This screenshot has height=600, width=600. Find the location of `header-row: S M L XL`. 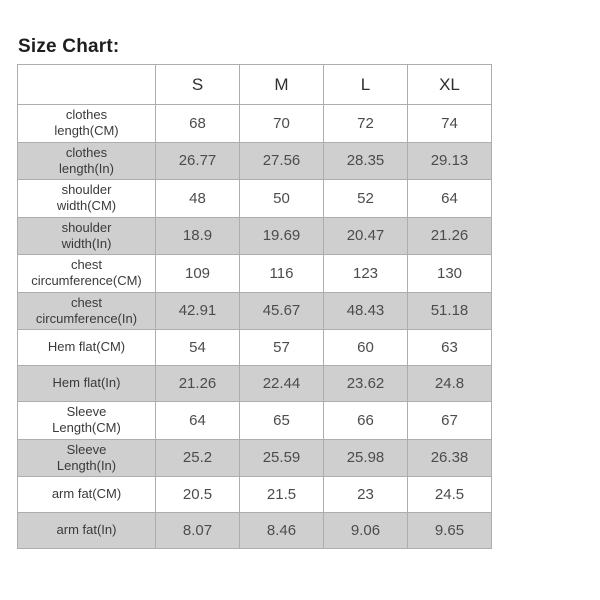

header-row: S M L XL is located at coordinates (254, 84).